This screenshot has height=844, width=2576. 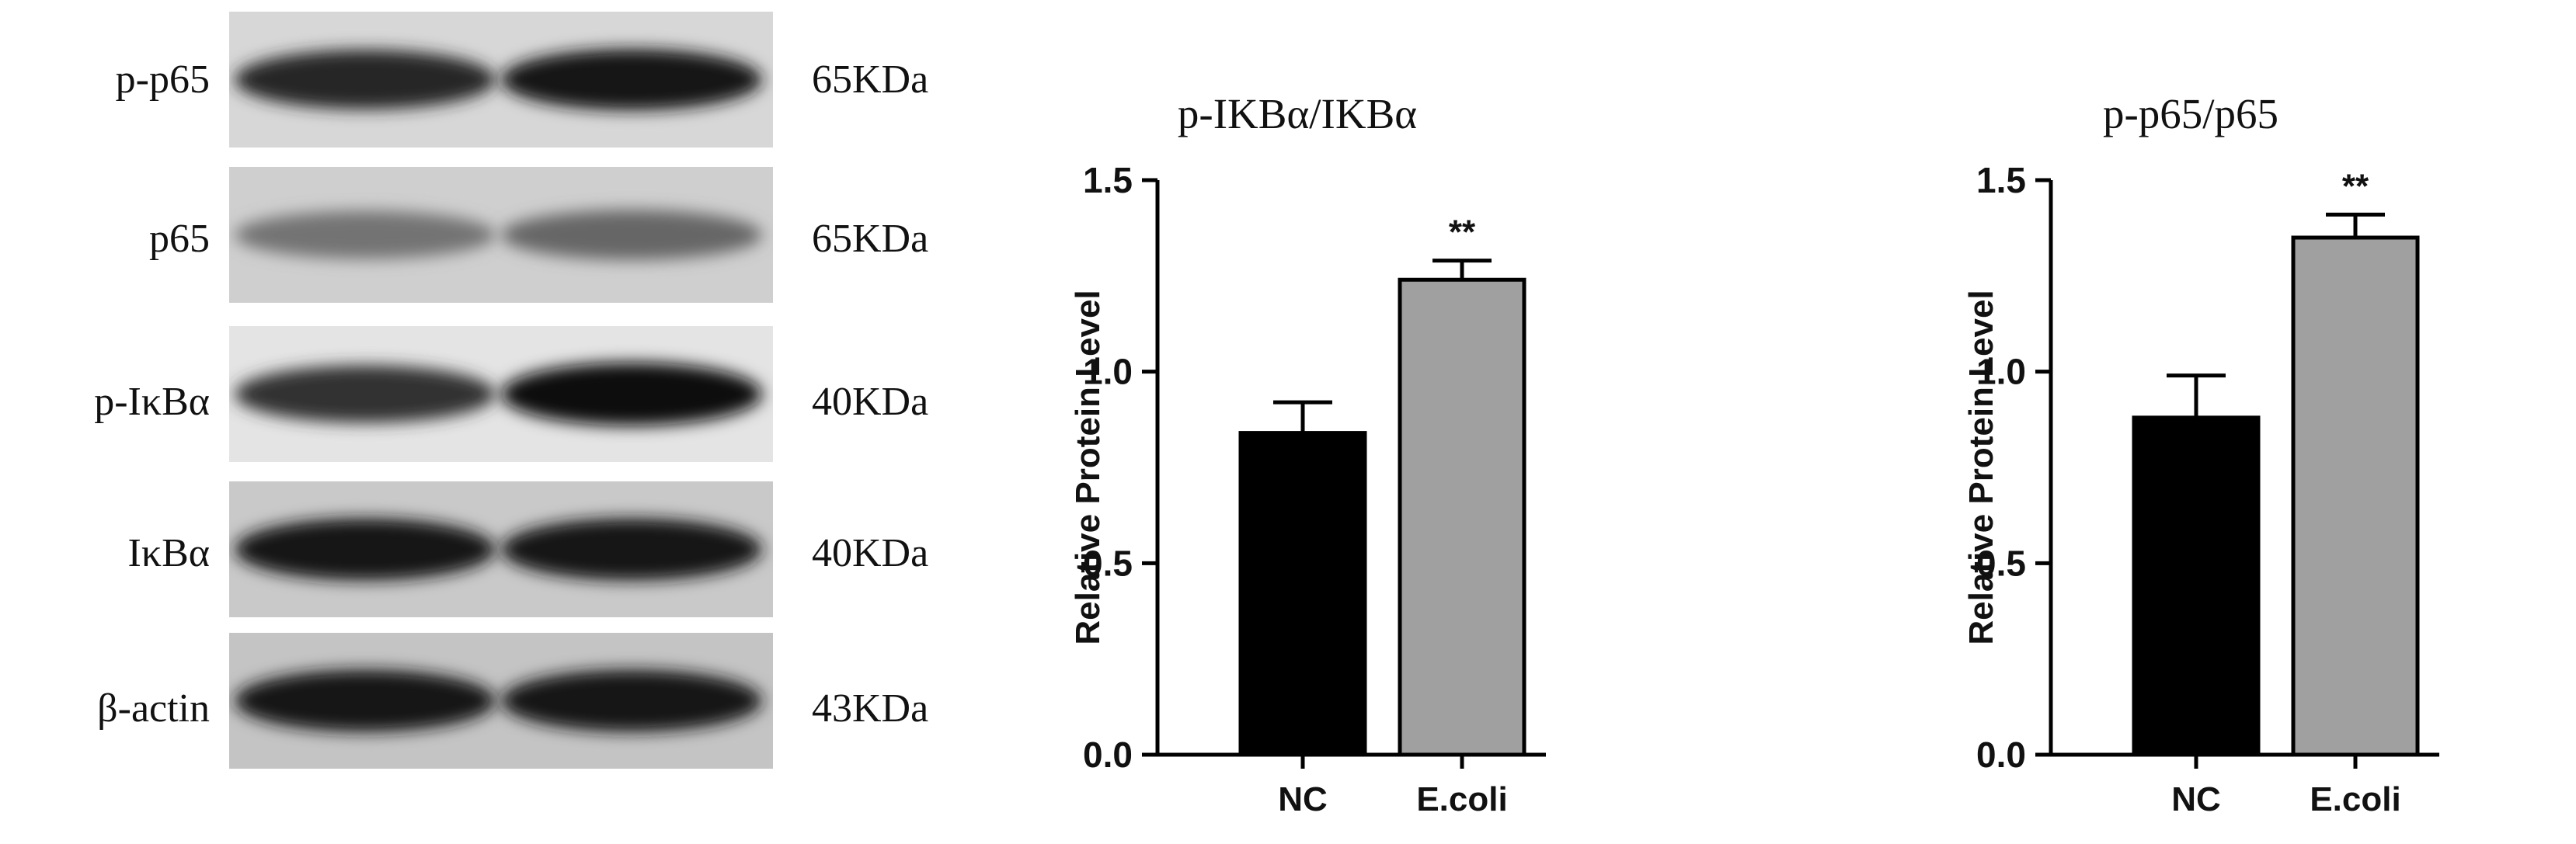 I want to click on protein-label: p65, so click(x=179, y=239).